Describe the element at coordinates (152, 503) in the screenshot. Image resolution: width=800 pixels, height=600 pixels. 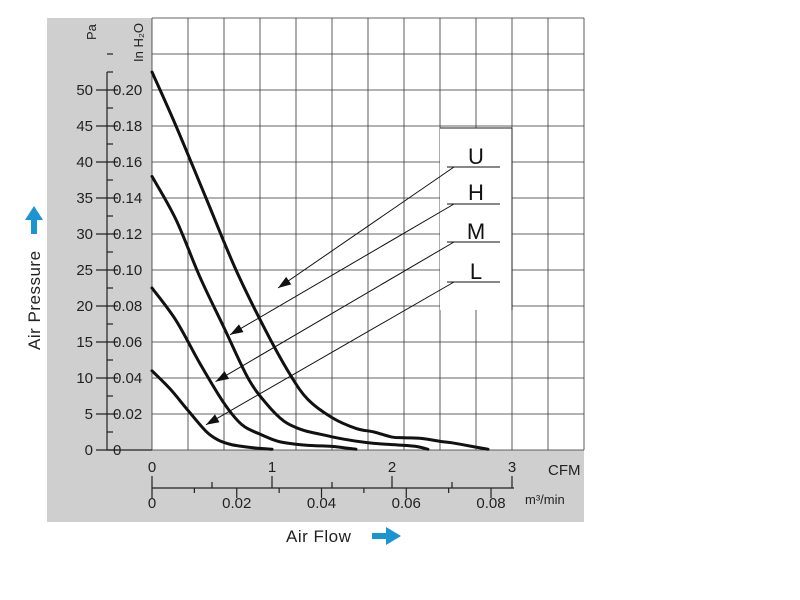
I see `x-tick-label-m3min: 0` at that location.